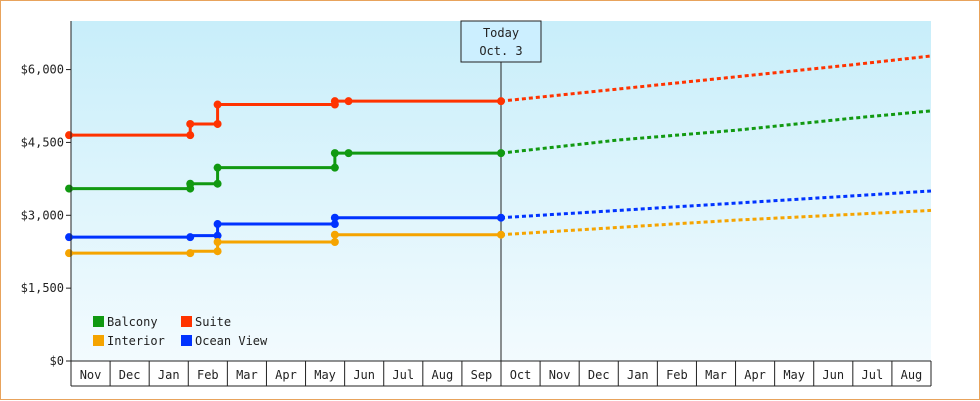  Describe the element at coordinates (132, 322) in the screenshot. I see `legend-label-balcony: Balcony` at that location.